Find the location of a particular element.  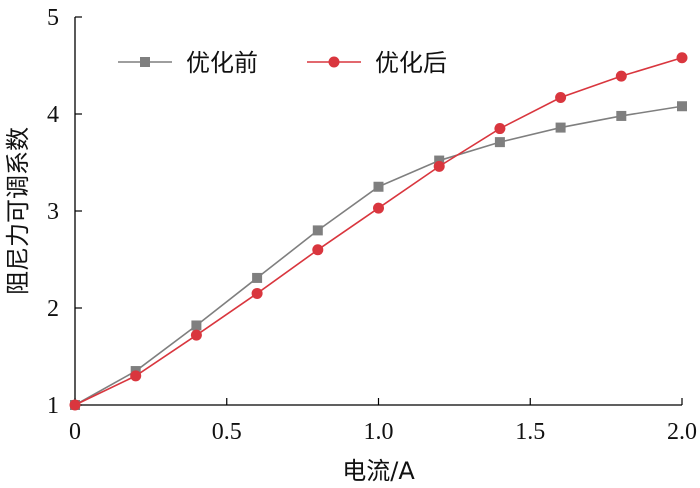

x-tick-label: 2.0 is located at coordinates (682, 432).